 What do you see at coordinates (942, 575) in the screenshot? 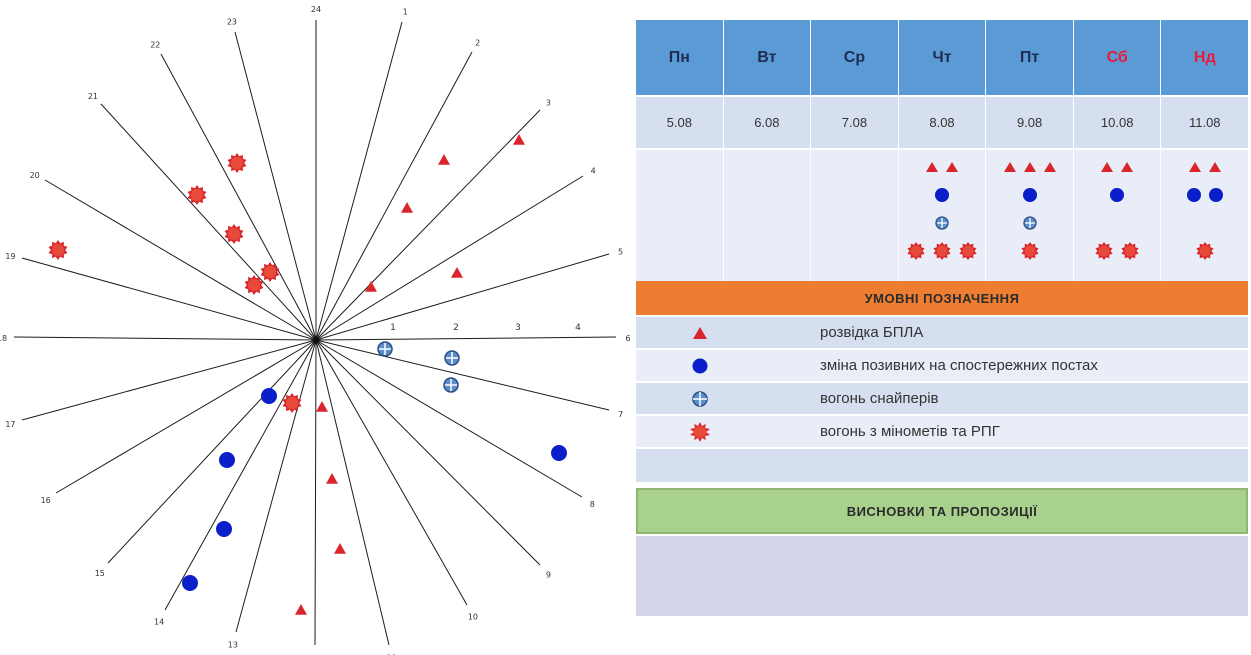
I see `conclusions-body` at bounding box center [942, 575].